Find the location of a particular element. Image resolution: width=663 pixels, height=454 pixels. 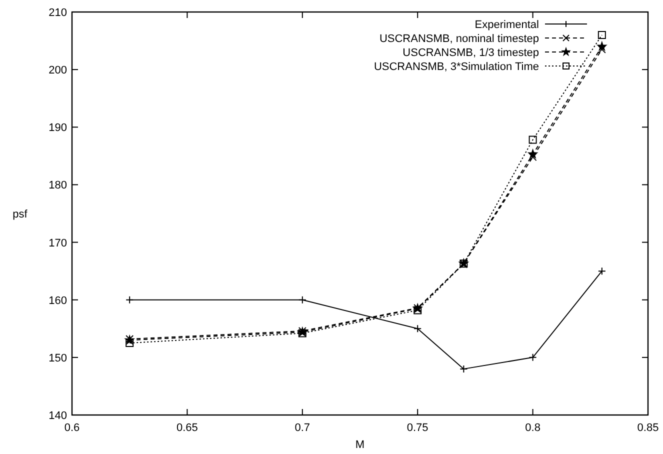

y-tick-label: 190 is located at coordinates (57, 128).